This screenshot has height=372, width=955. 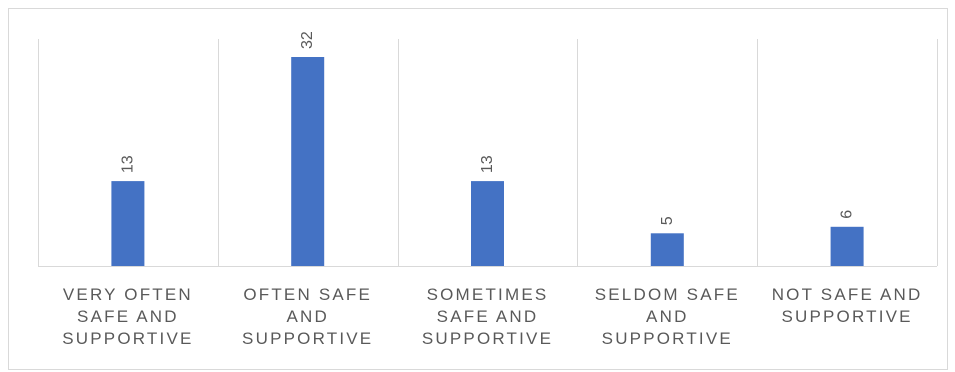 I want to click on data-label: 32, so click(x=307, y=40).